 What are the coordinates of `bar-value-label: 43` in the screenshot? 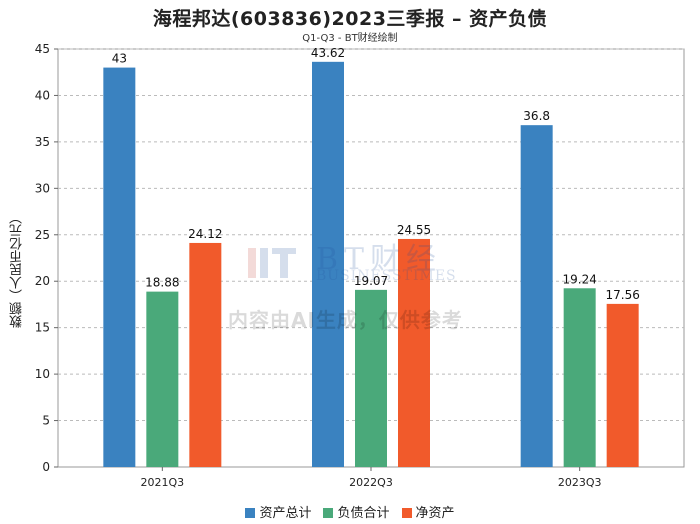 It's located at (119, 59).